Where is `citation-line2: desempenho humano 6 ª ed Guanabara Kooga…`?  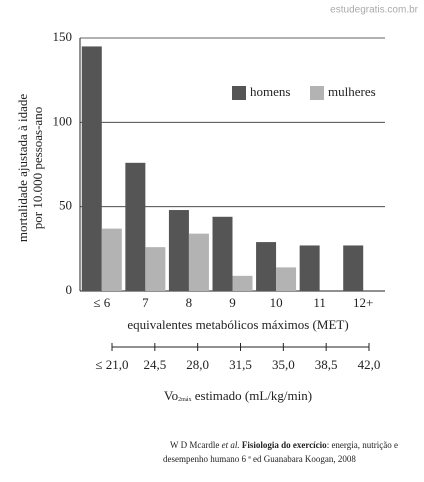
citation-line2: desempenho humano 6 ª ed Guanabara Kooga… is located at coordinates (259, 459).